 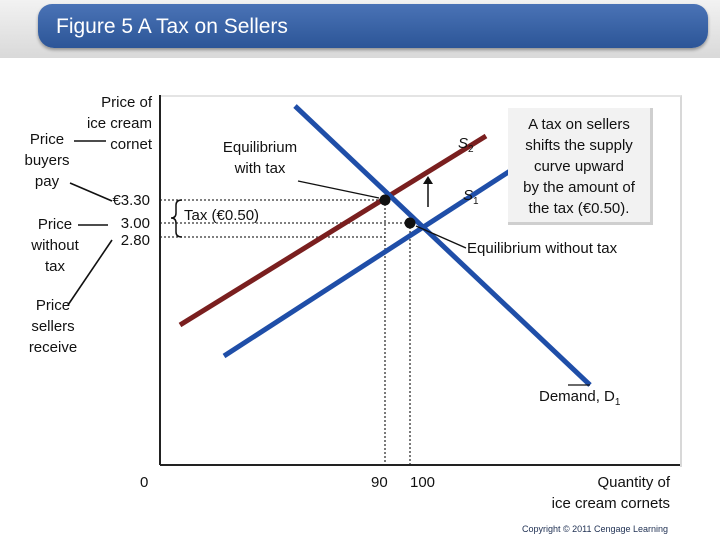 I want to click on x-axis-label: Quantity of ice cream cornets, so click(x=610, y=493).